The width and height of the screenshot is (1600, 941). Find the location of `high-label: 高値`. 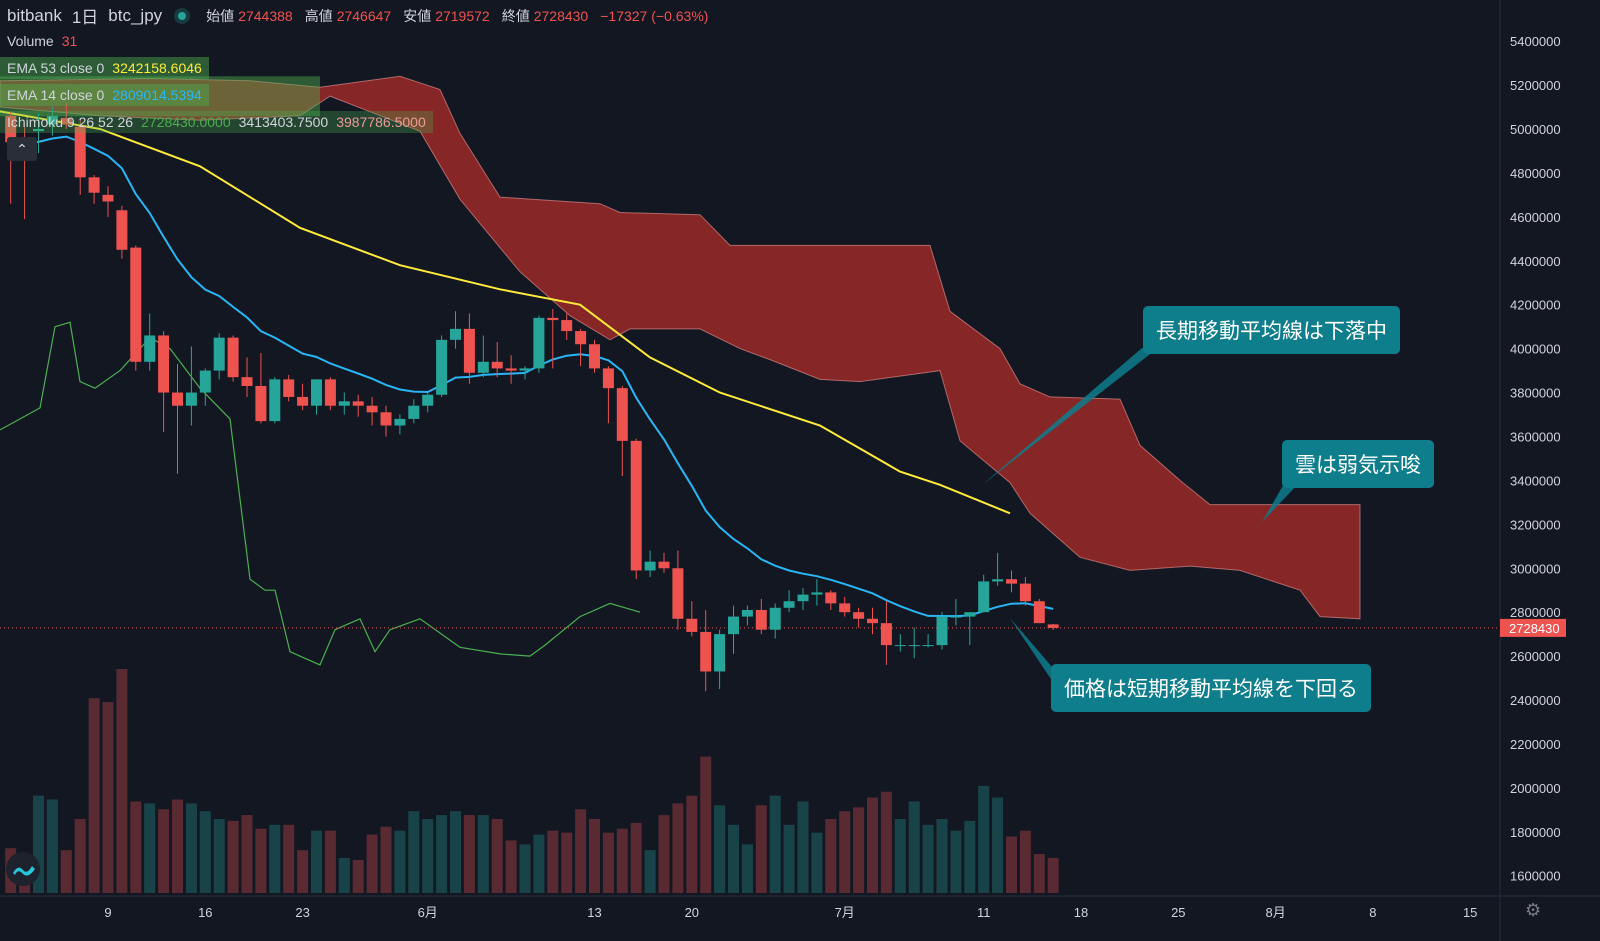

high-label: 高値 is located at coordinates (318, 15).